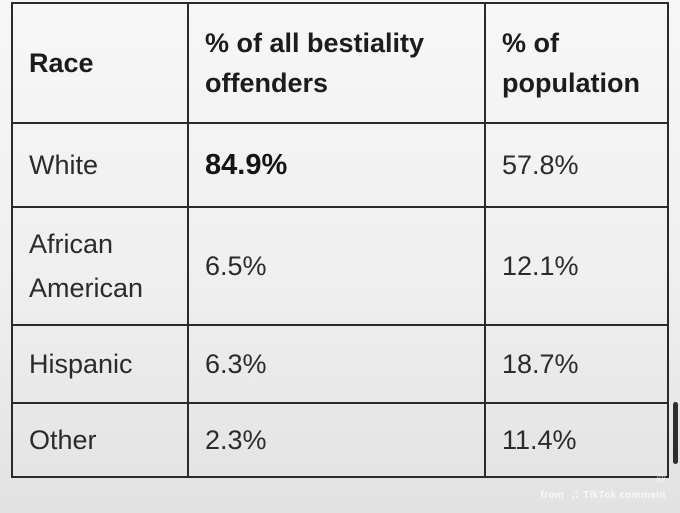 This screenshot has height=513, width=680. Describe the element at coordinates (81, 364) in the screenshot. I see `race-label: Hispanic` at that location.